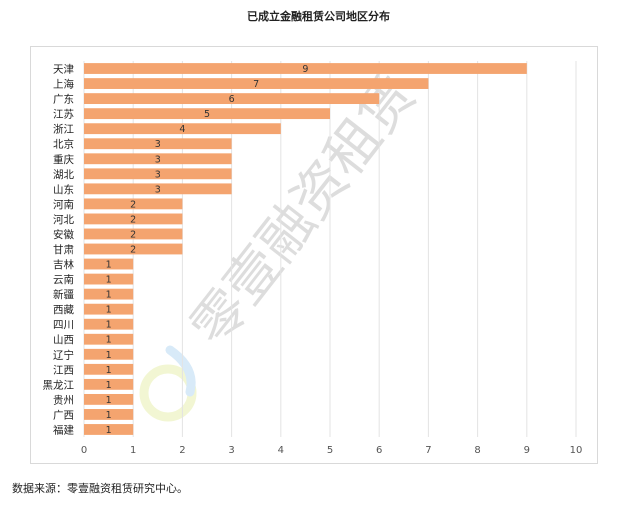 The width and height of the screenshot is (637, 508). Describe the element at coordinates (527, 450) in the screenshot. I see `x-tick-label: 9` at that location.